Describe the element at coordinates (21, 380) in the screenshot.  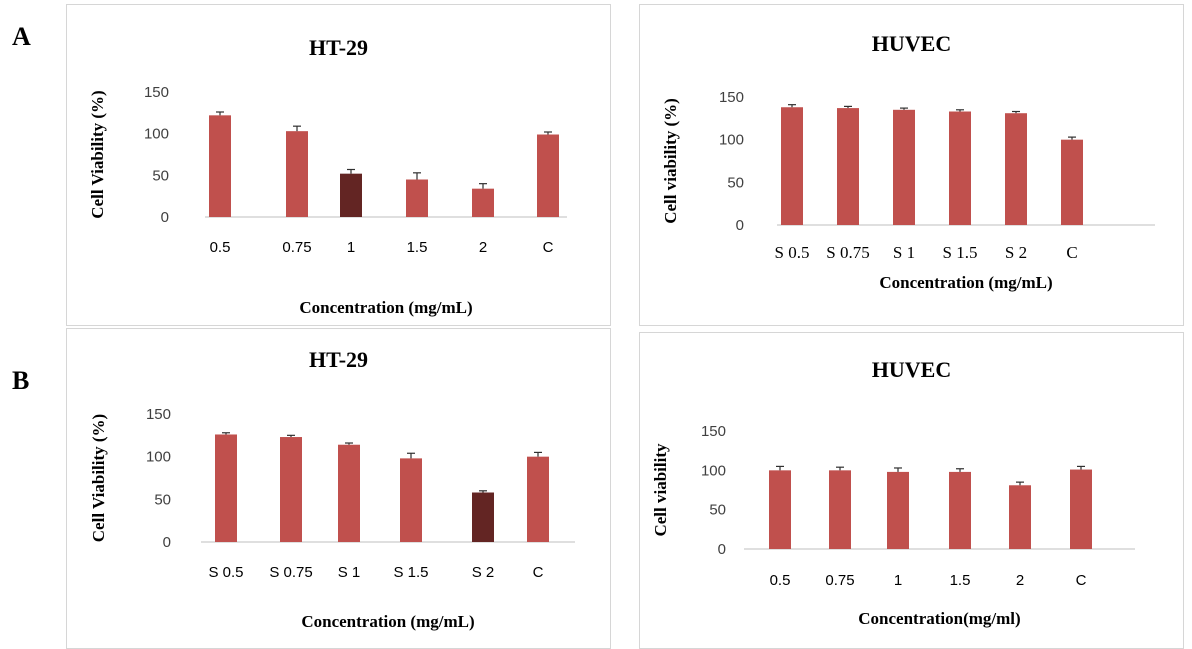
I see `panel-label-b: B` at that location.